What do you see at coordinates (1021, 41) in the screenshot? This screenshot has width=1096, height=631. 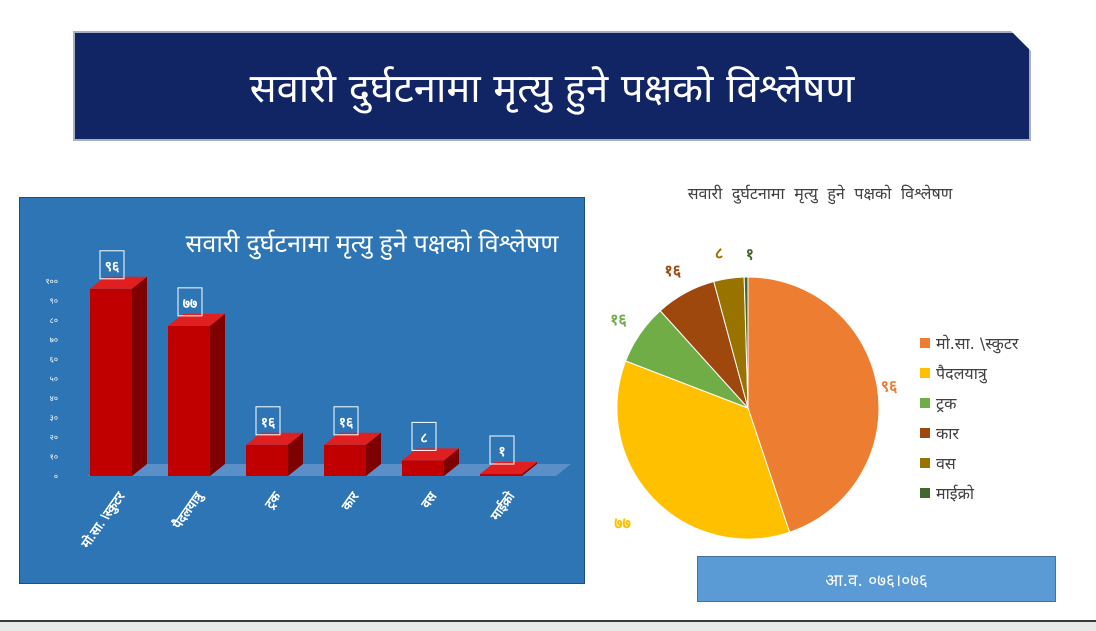 I see `banner-corner-fold` at bounding box center [1021, 41].